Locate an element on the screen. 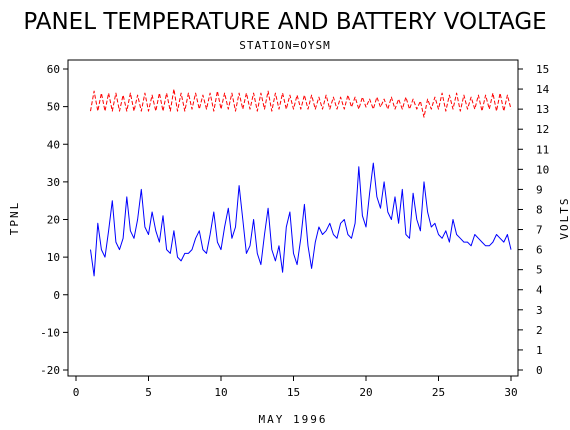 This screenshot has height=430, width=570. y-tick-label: 40 is located at coordinates (53, 144).